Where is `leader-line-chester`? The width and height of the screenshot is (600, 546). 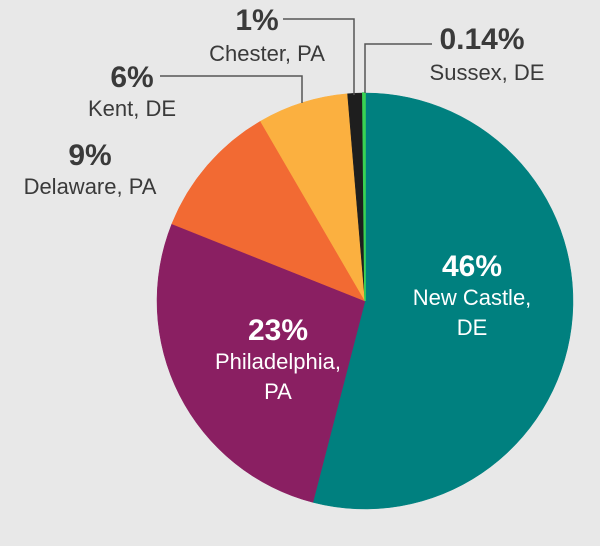
leader-line-chester is located at coordinates (319, 56).